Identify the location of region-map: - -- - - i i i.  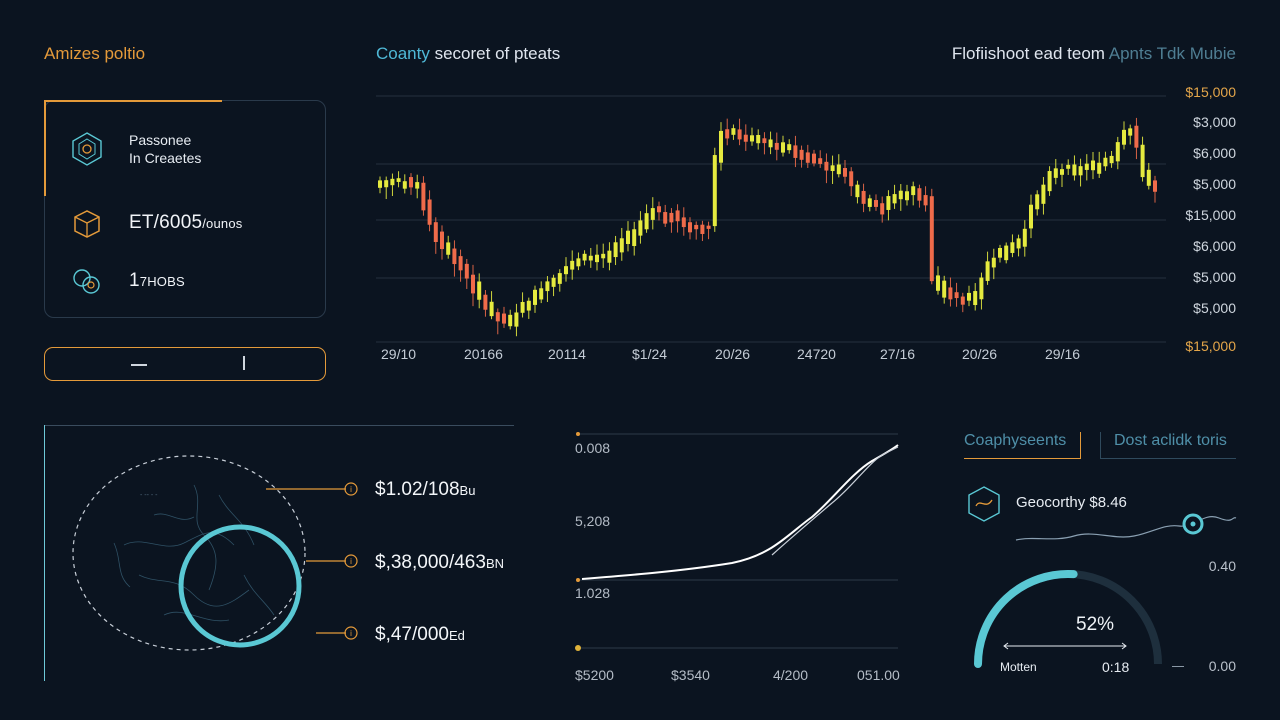
(279, 553).